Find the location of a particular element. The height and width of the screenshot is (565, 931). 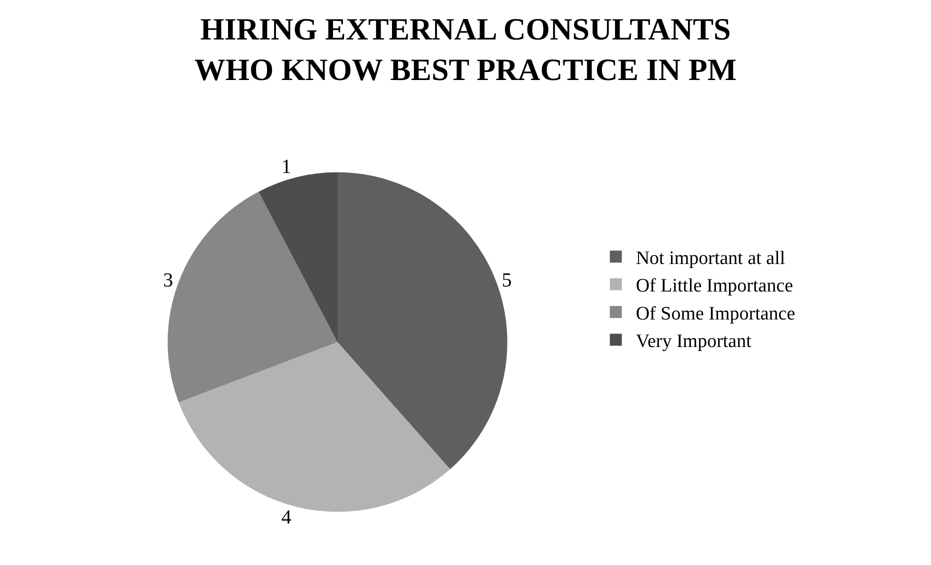

chart-title: HIRING EXTERNAL CONSULTANTS WHO KNOW BEST PRACTICE IN PM is located at coordinates (465, 49).